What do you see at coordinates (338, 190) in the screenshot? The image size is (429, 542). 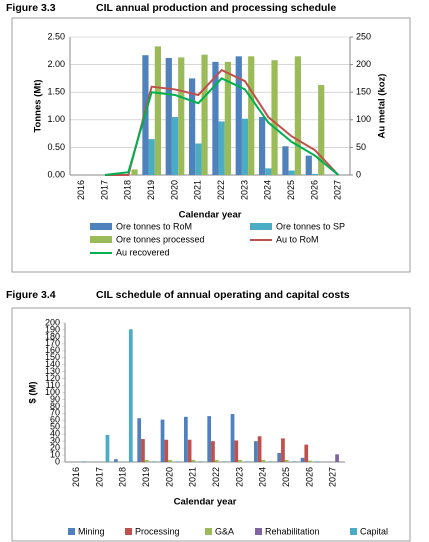 I see `x-tick-label: 2027` at bounding box center [338, 190].